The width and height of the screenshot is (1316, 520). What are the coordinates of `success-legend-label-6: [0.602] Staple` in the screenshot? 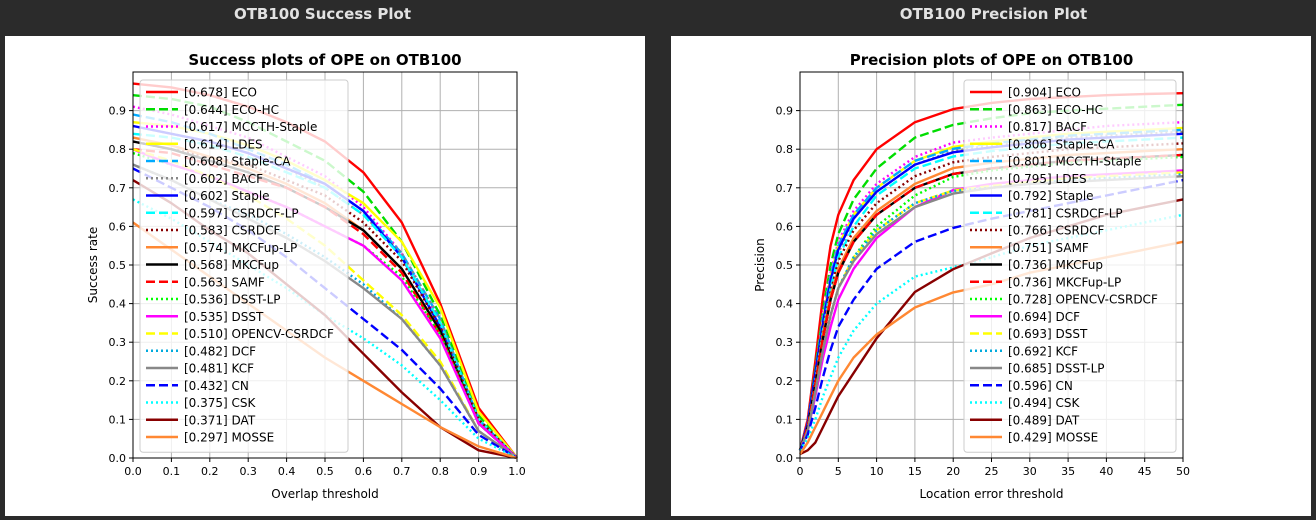 It's located at (227, 196).